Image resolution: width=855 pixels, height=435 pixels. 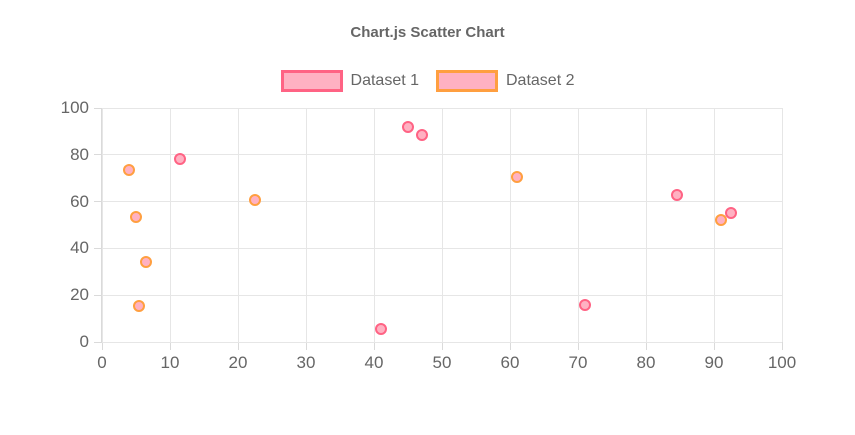 What do you see at coordinates (79, 201) in the screenshot?
I see `y-tick-label: 60` at bounding box center [79, 201].